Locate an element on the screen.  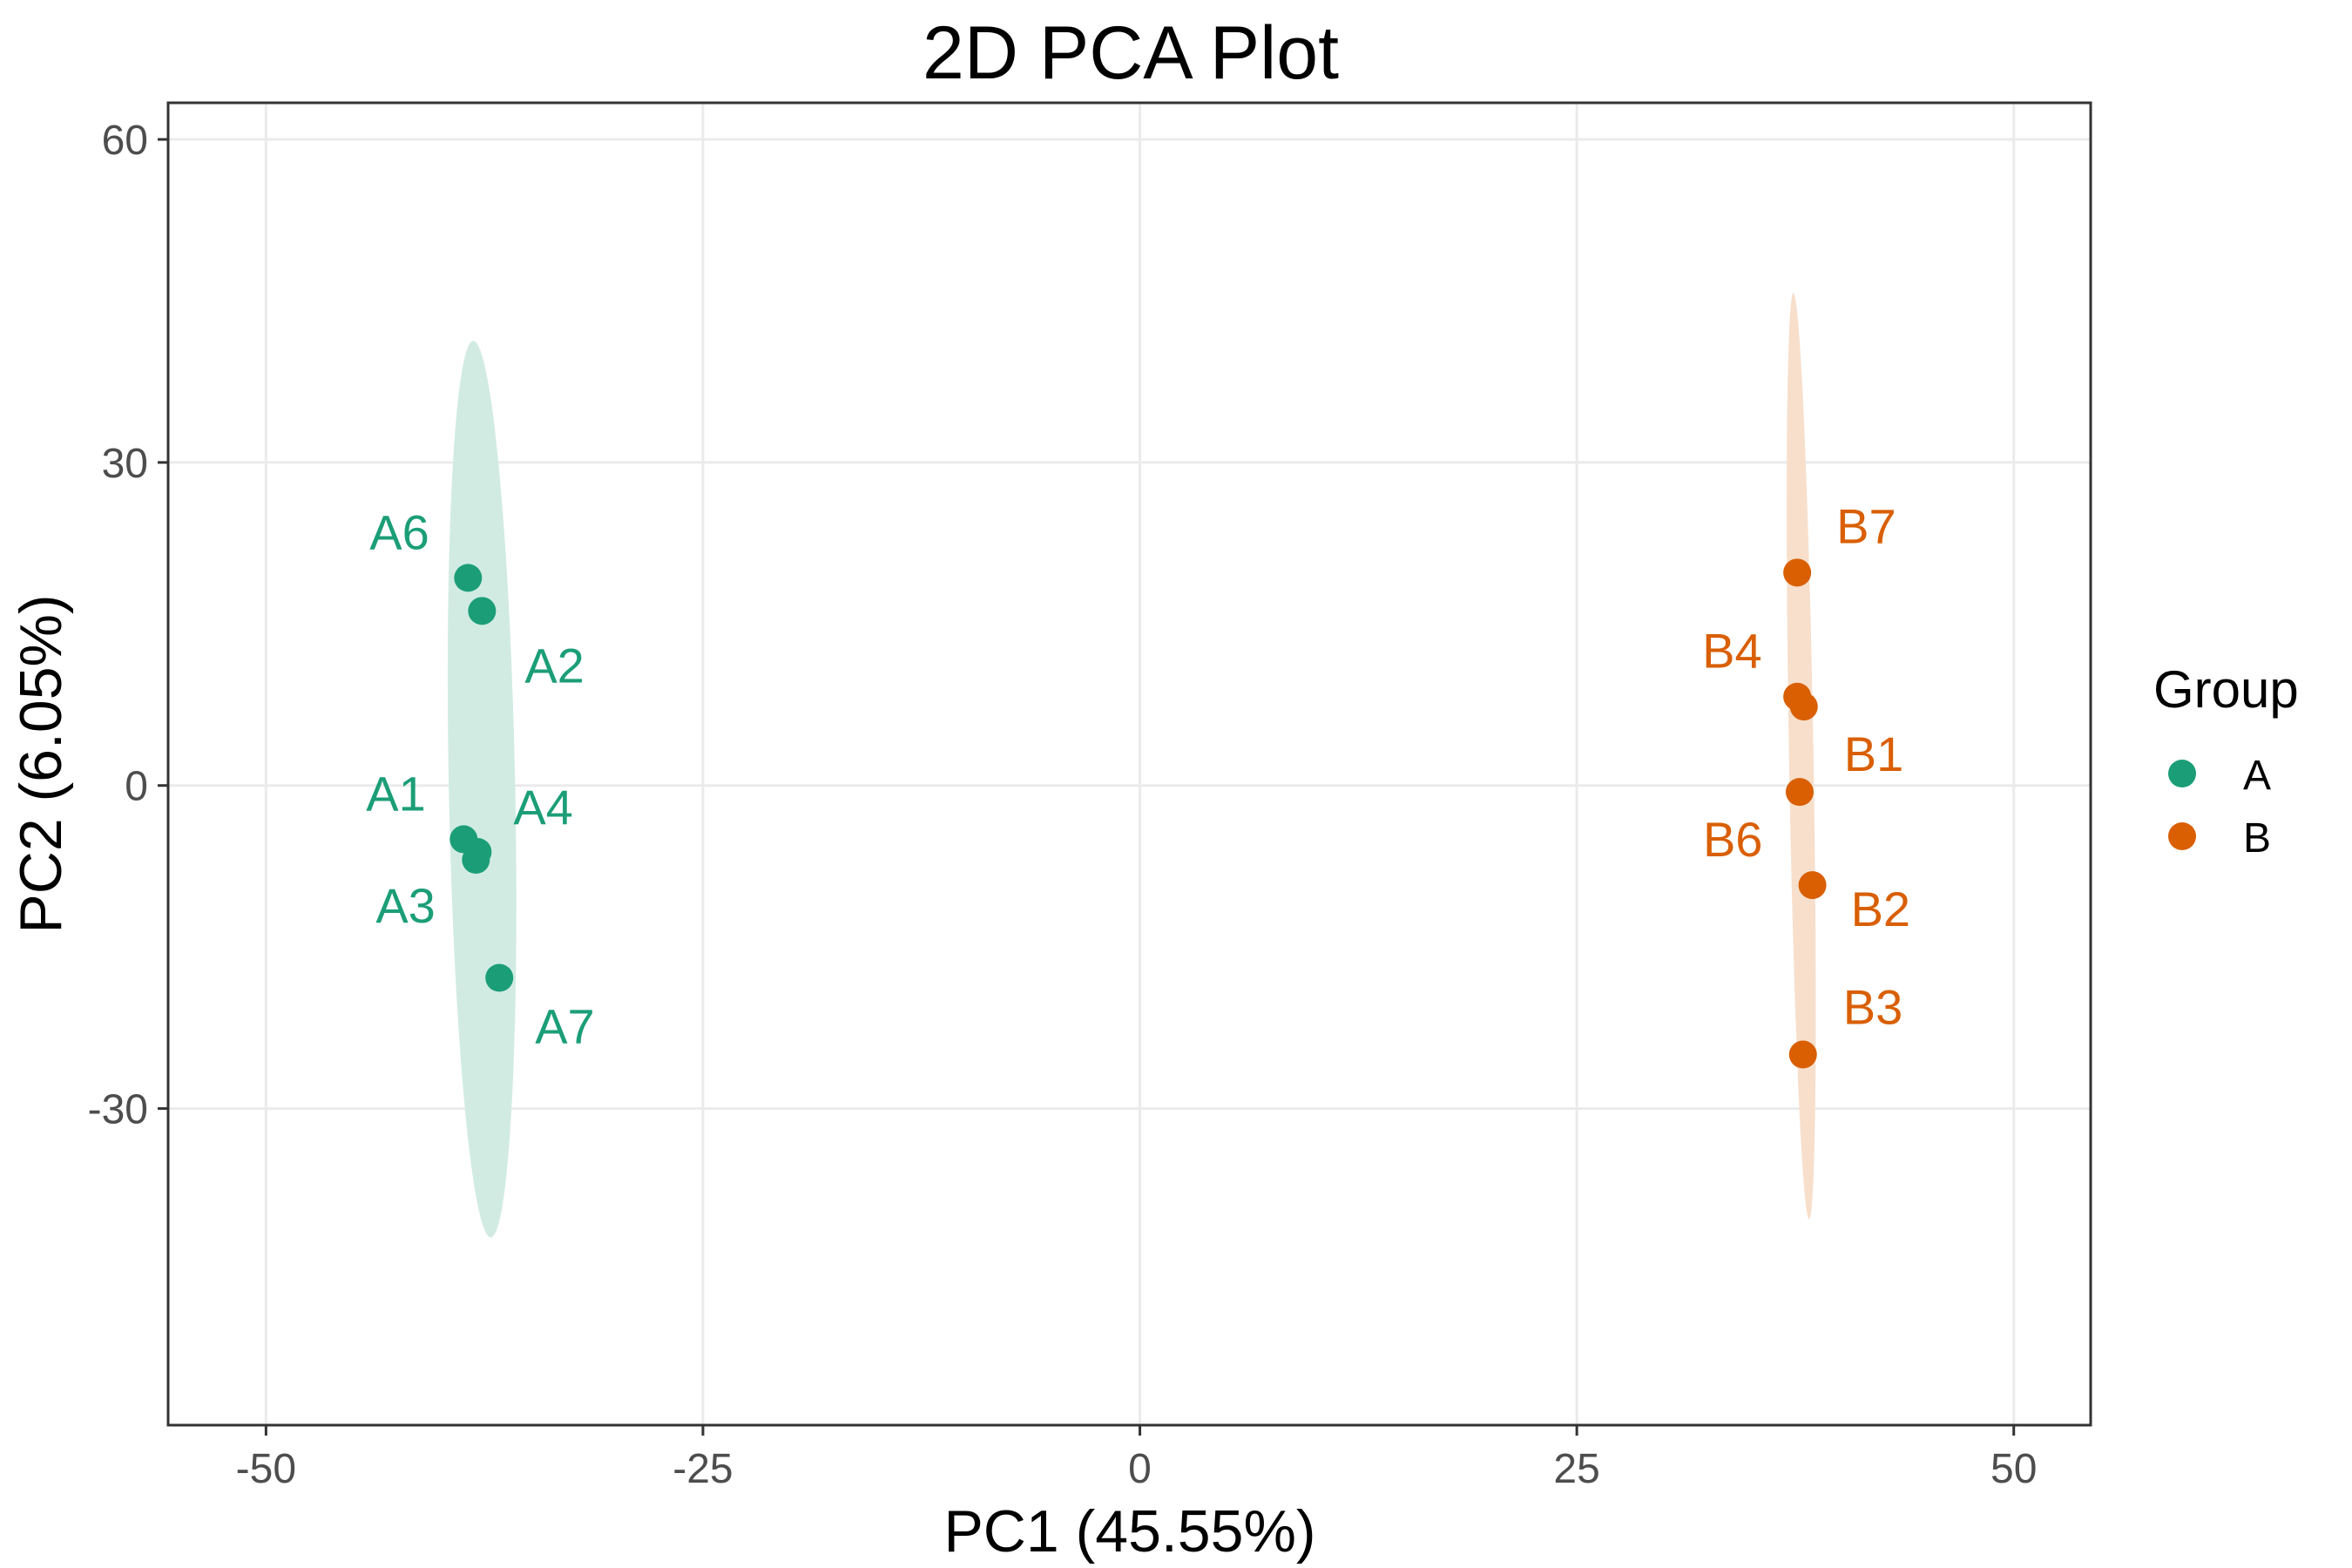
data-point-a6 is located at coordinates (469, 578).